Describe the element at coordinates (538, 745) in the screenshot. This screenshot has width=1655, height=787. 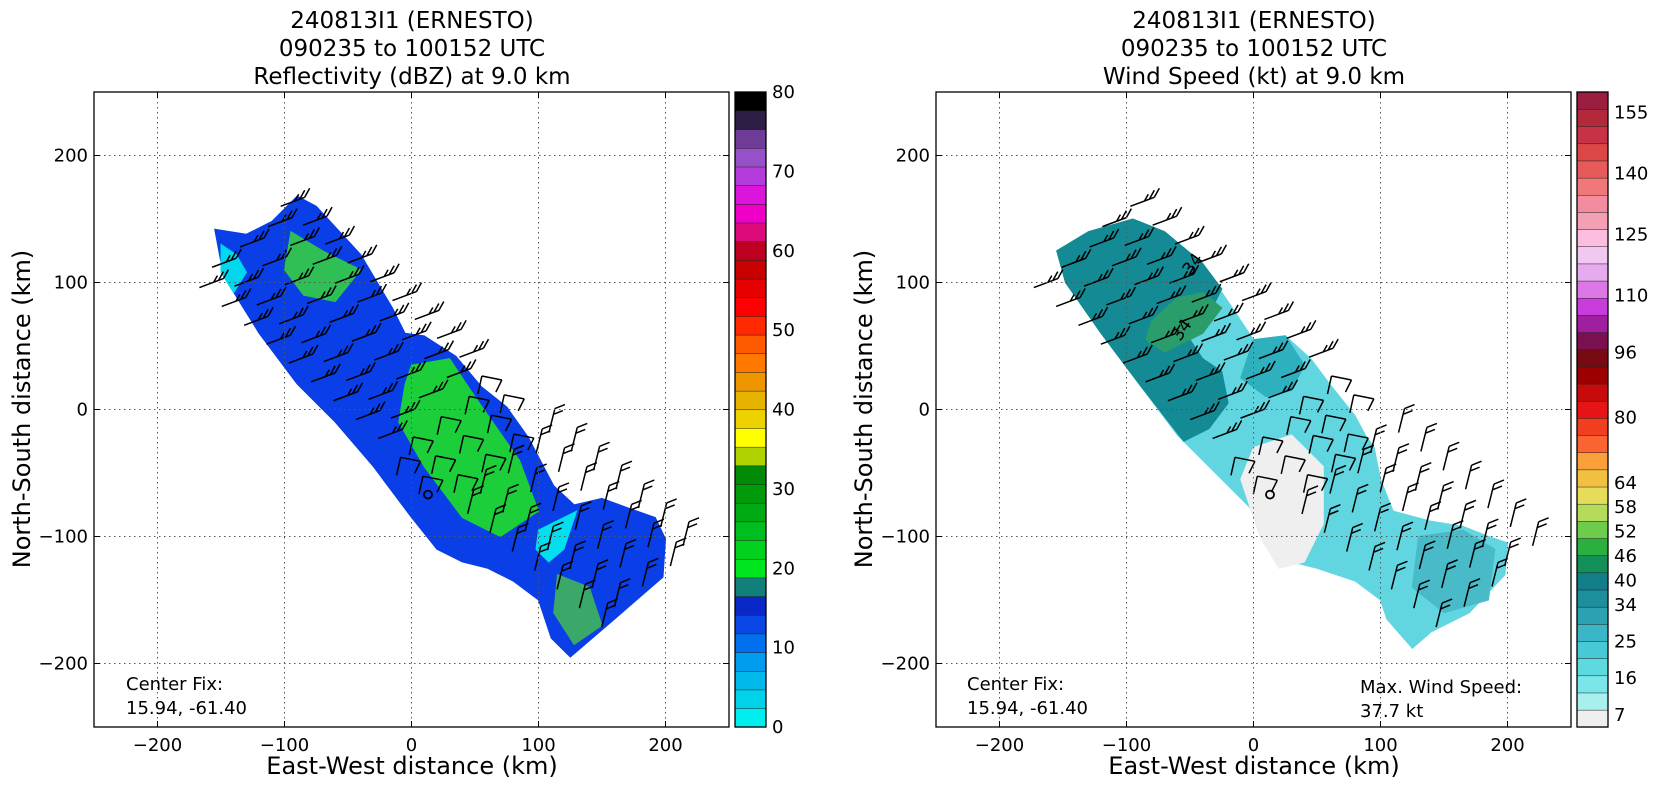
I see `left-x-tick-label: 100` at that location.